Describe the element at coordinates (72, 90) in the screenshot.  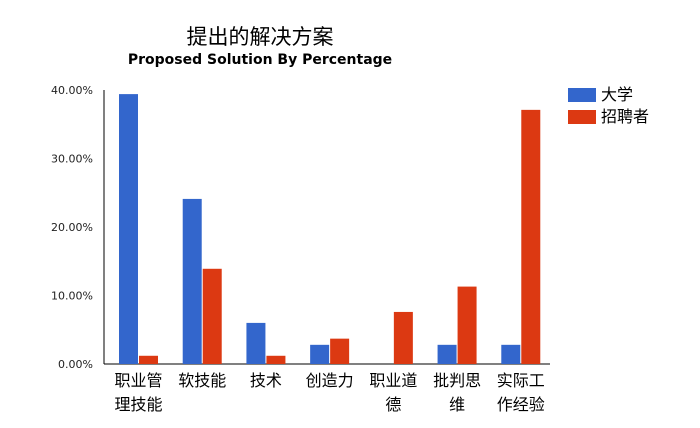
I see `y-tick-label: 40.00%` at that location.